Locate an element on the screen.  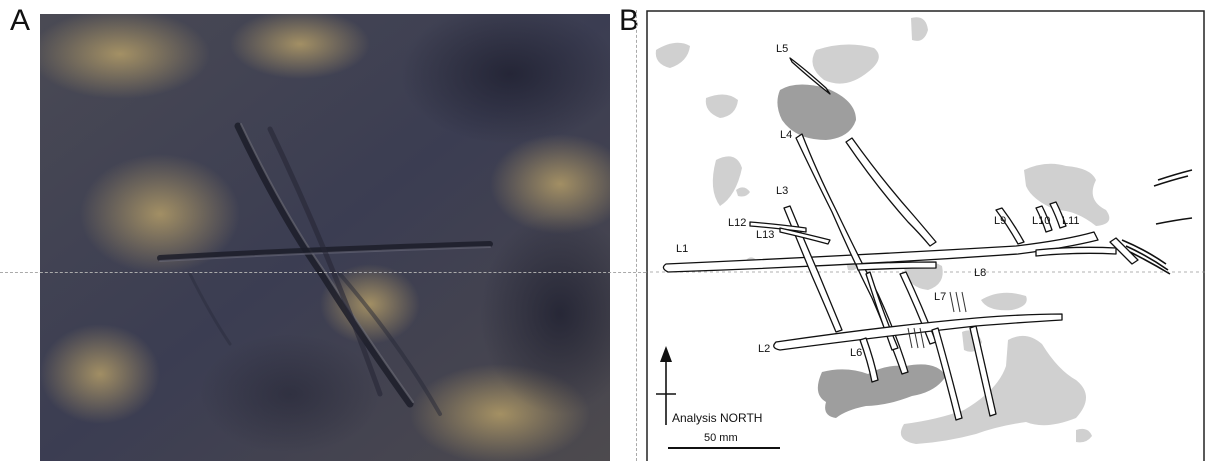
label-L2: L2 is located at coordinates (764, 349).